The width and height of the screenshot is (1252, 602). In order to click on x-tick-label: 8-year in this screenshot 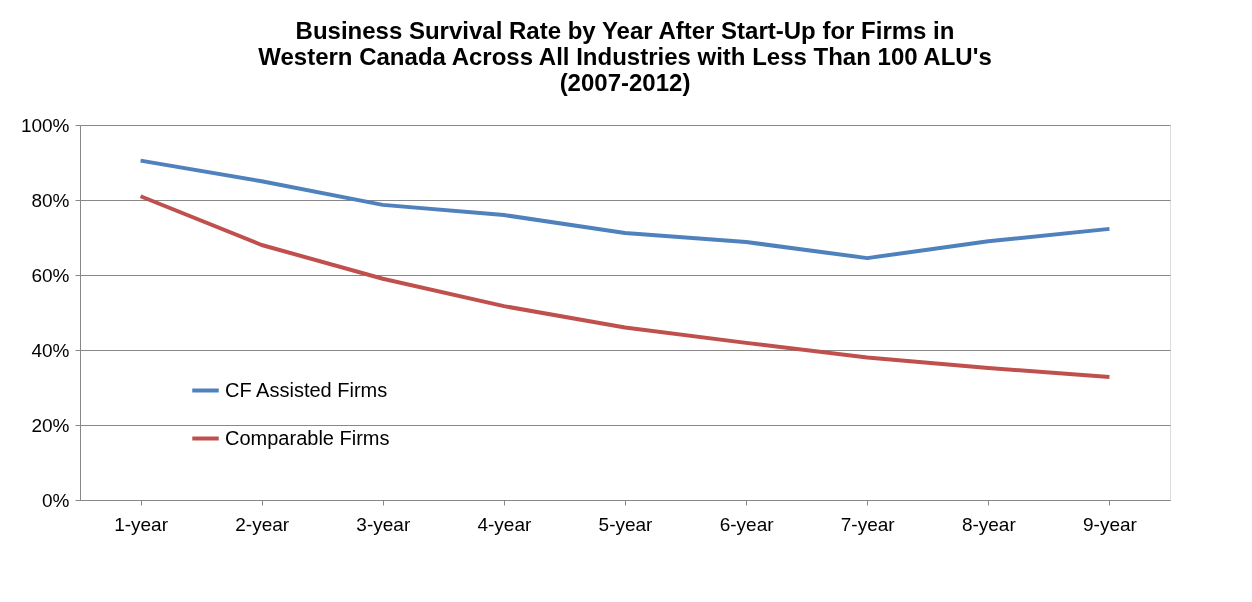, I will do `click(989, 524)`.